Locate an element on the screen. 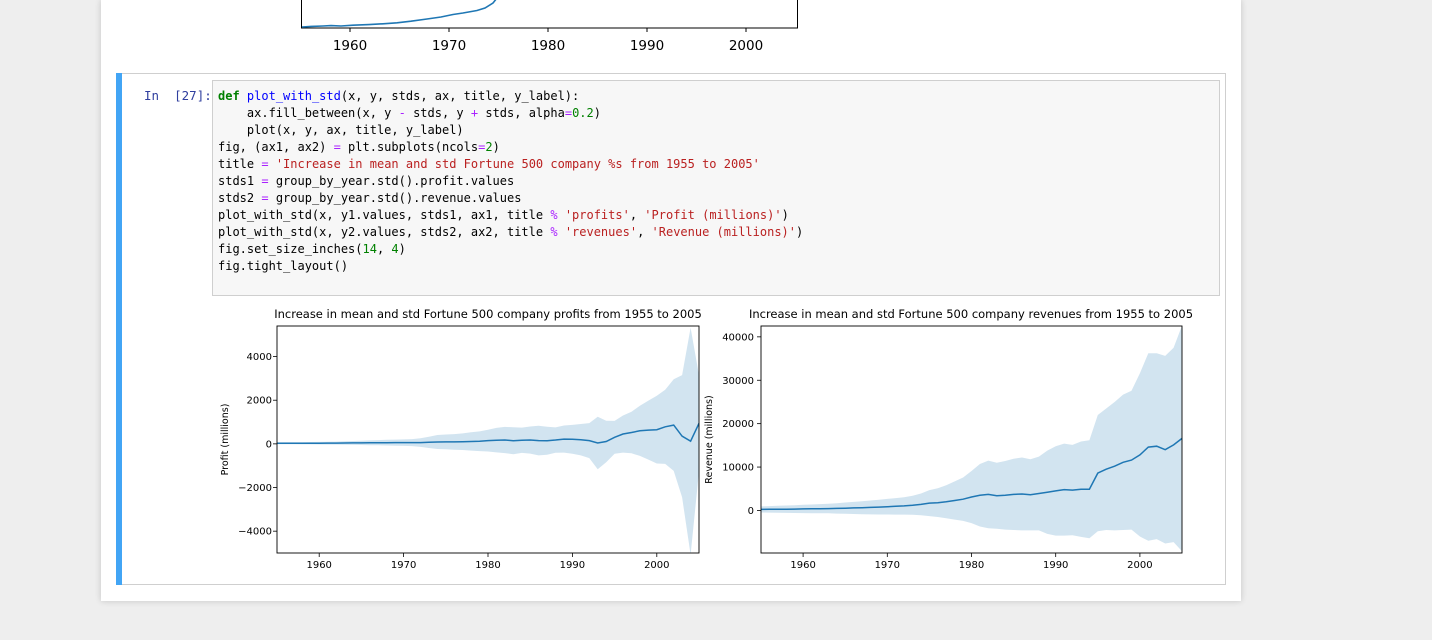 Image resolution: width=1432 pixels, height=640 pixels. y-tick-label: 20000 is located at coordinates (738, 424).